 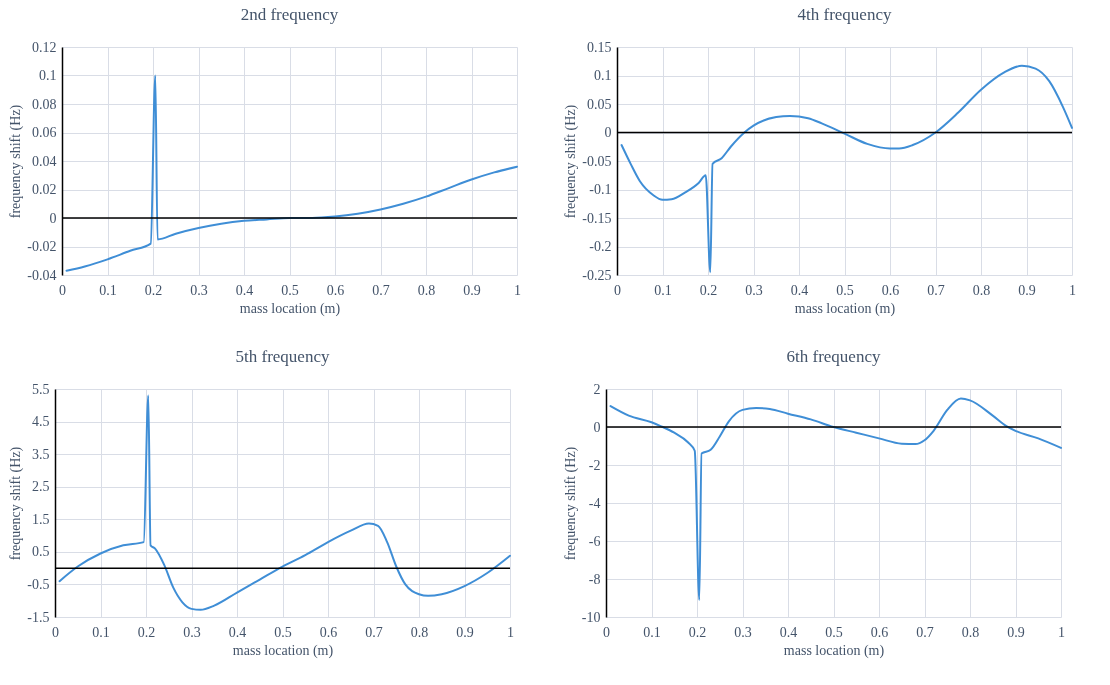 What do you see at coordinates (41, 487) in the screenshot?
I see `y-tick-label: 2.5` at bounding box center [41, 487].